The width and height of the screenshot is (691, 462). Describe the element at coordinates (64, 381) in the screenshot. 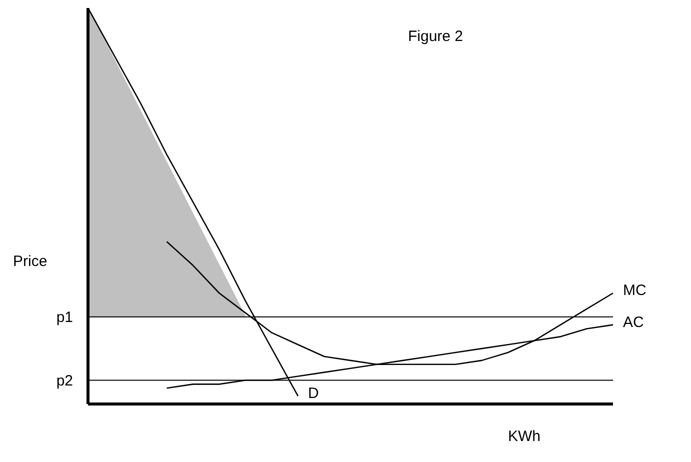

I see `ref-line-label: p2` at that location.